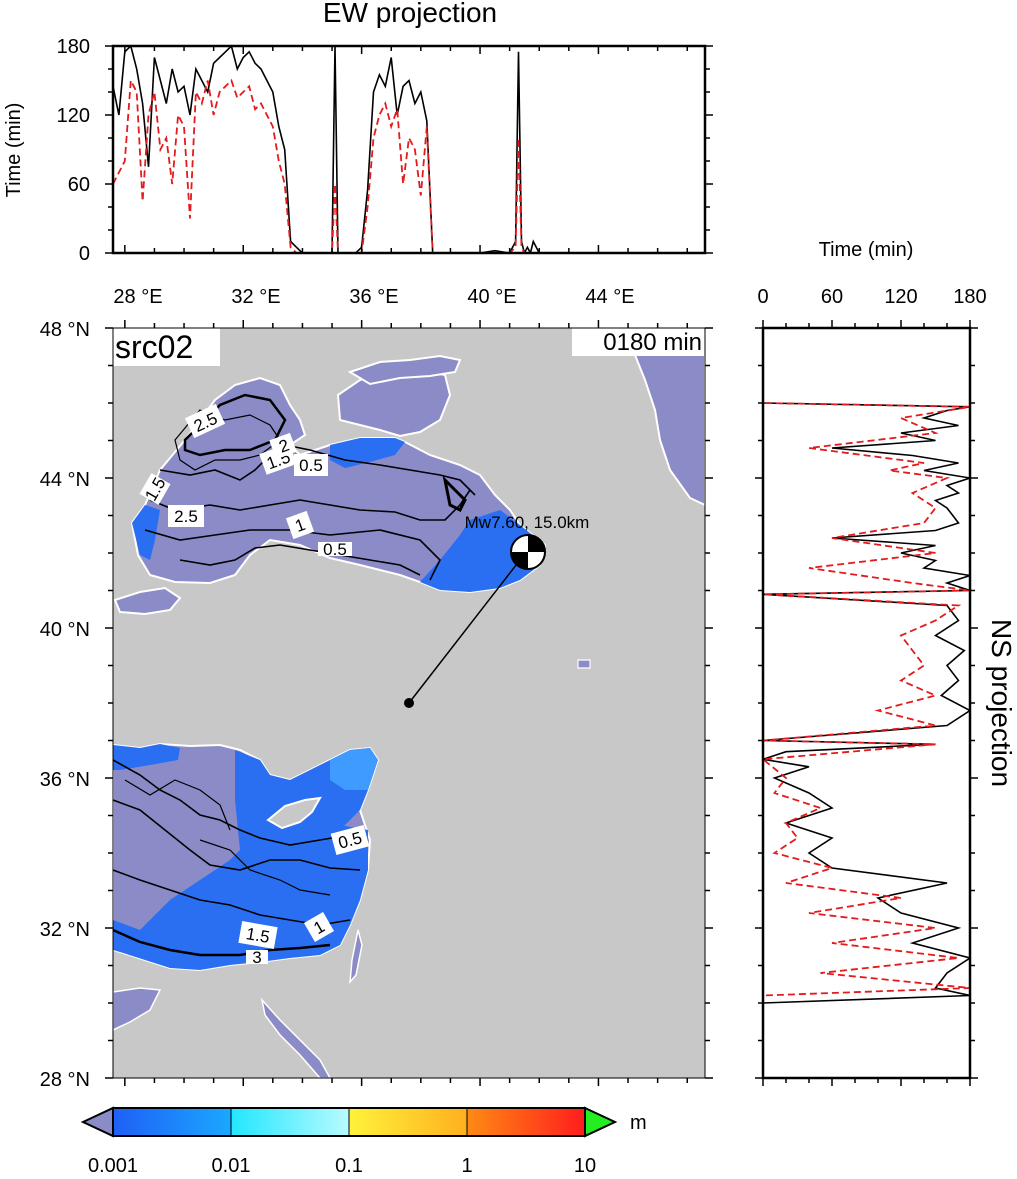 The height and width of the screenshot is (1179, 1017). What do you see at coordinates (871, 297) in the screenshot?
I see `ns-x-tick-labels: 0 60 120 180` at bounding box center [871, 297].